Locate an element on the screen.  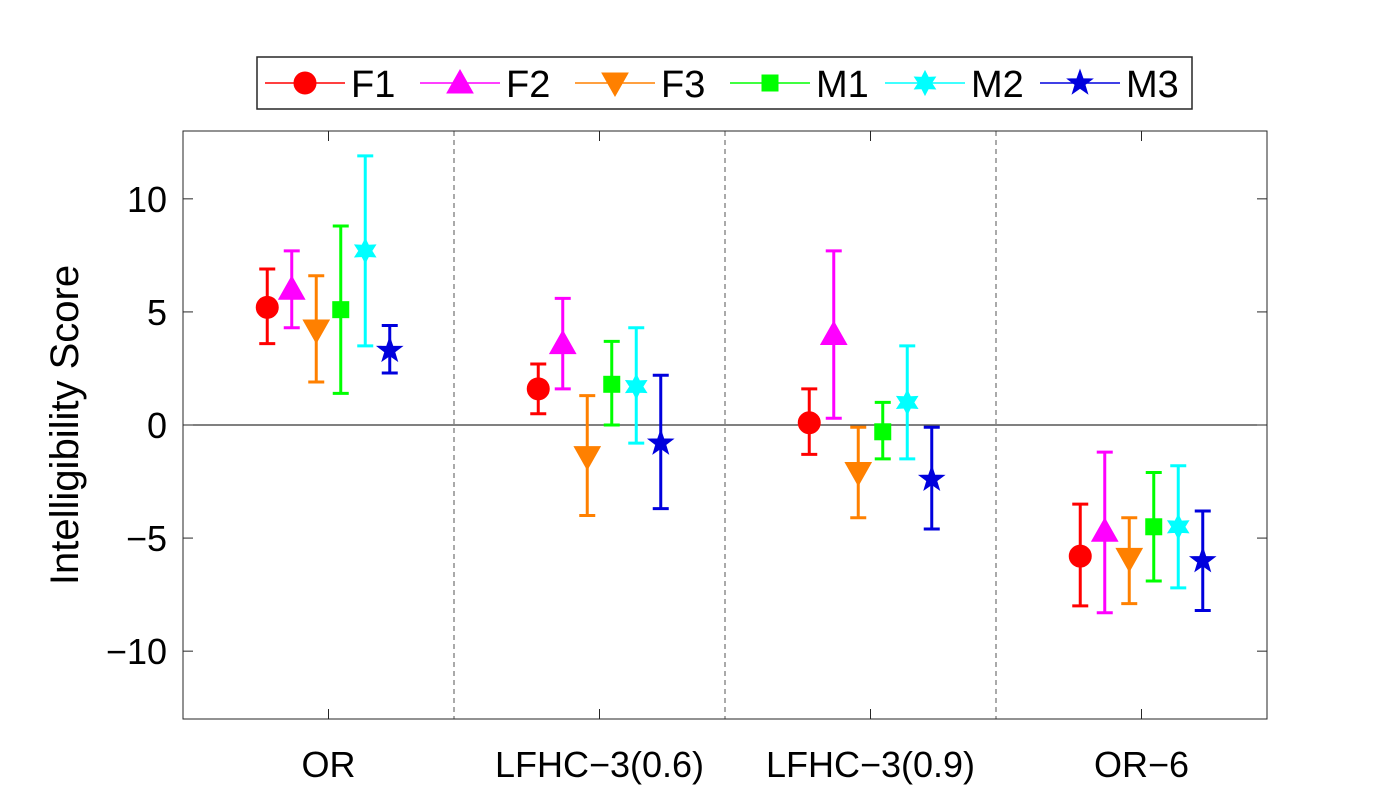
legend-label-m3: M3 is located at coordinates (1152, 85).